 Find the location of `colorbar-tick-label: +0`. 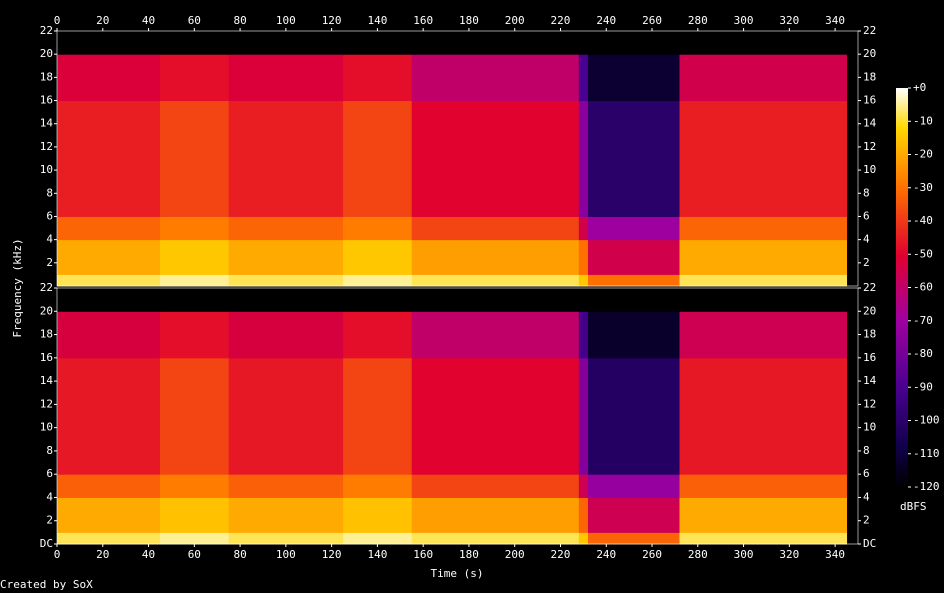

colorbar-tick-label: +0 is located at coordinates (919, 87).